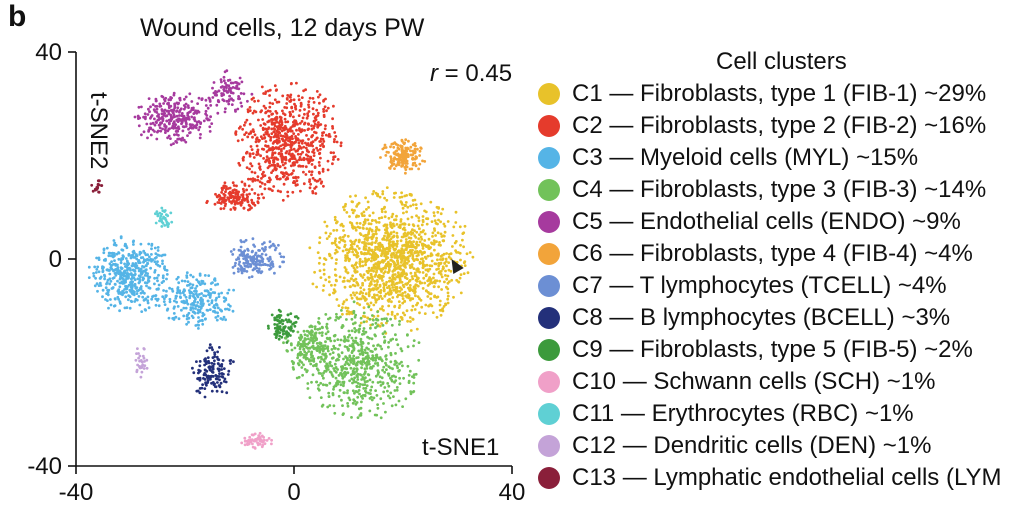 The width and height of the screenshot is (1036, 516). I want to click on y-tick-label: 0, so click(55, 259).